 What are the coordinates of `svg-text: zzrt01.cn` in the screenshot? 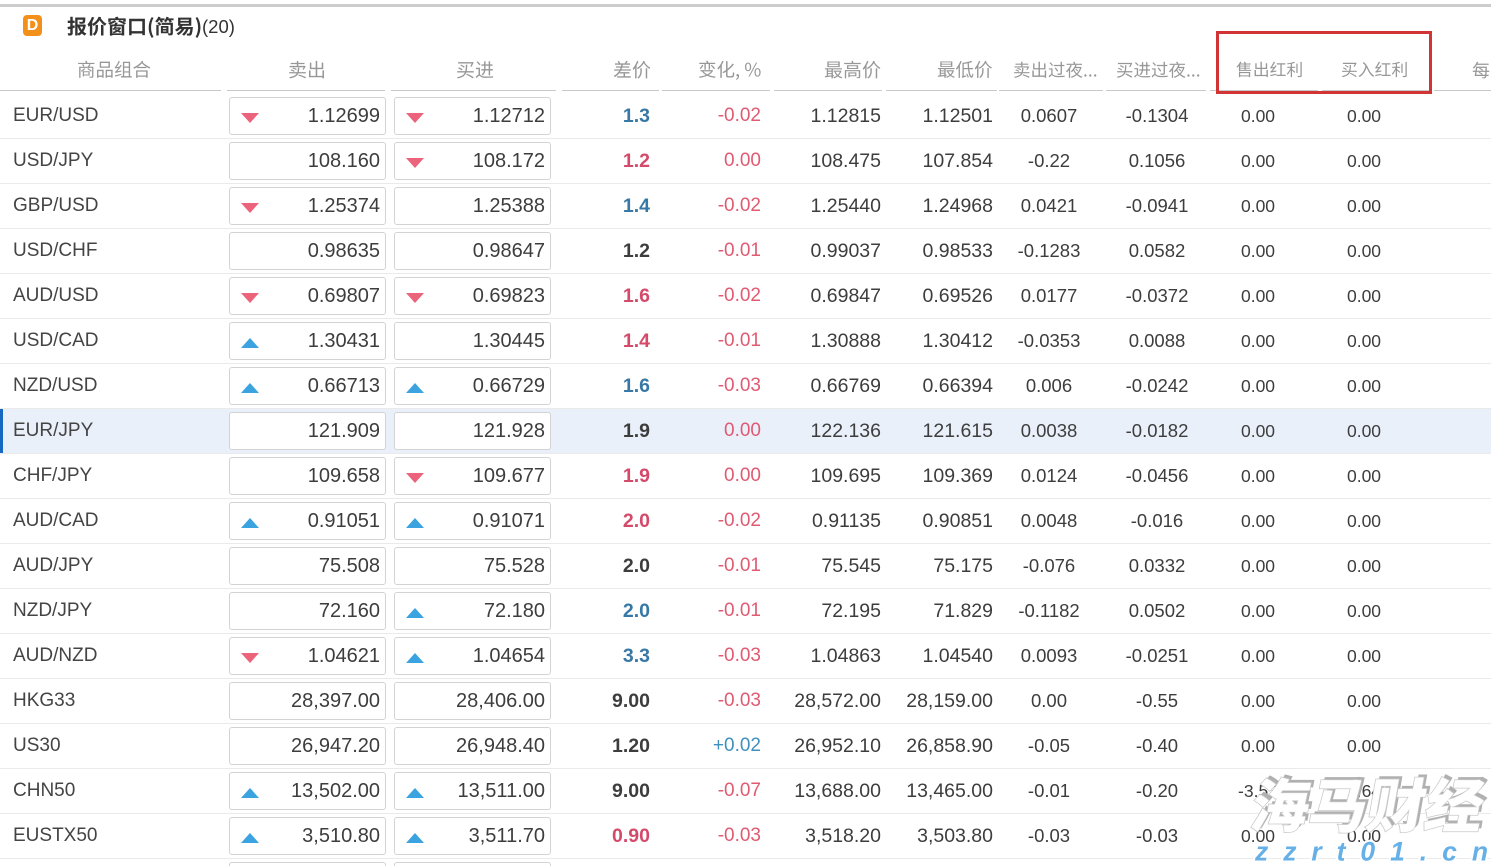 It's located at (1371, 851).